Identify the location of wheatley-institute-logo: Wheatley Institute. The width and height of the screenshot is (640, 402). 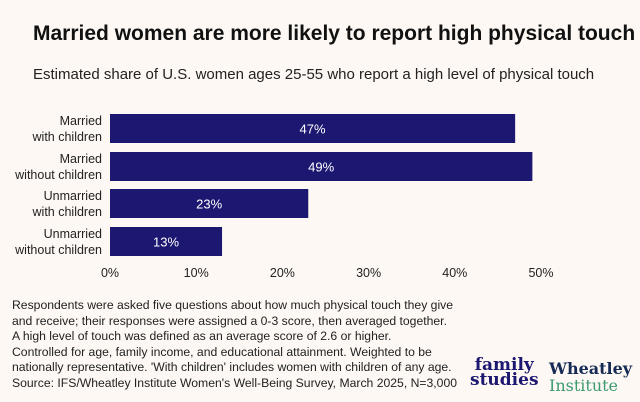
(591, 377).